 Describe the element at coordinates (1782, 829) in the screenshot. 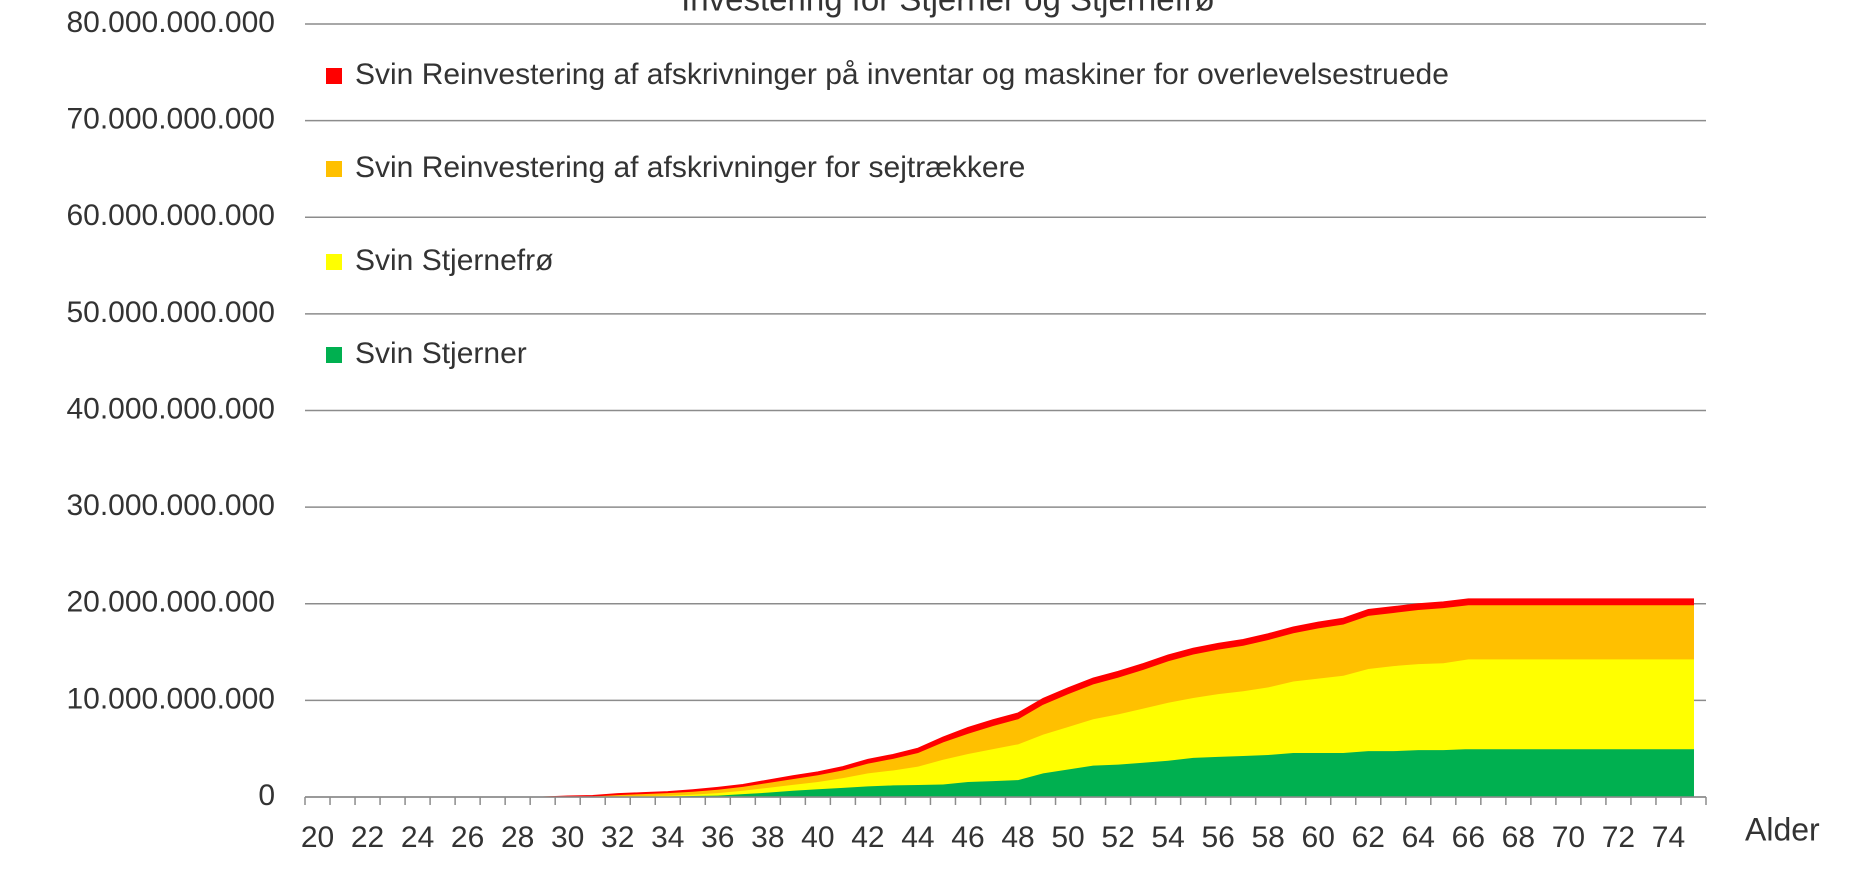

I see `x-axis-label: Alder` at that location.